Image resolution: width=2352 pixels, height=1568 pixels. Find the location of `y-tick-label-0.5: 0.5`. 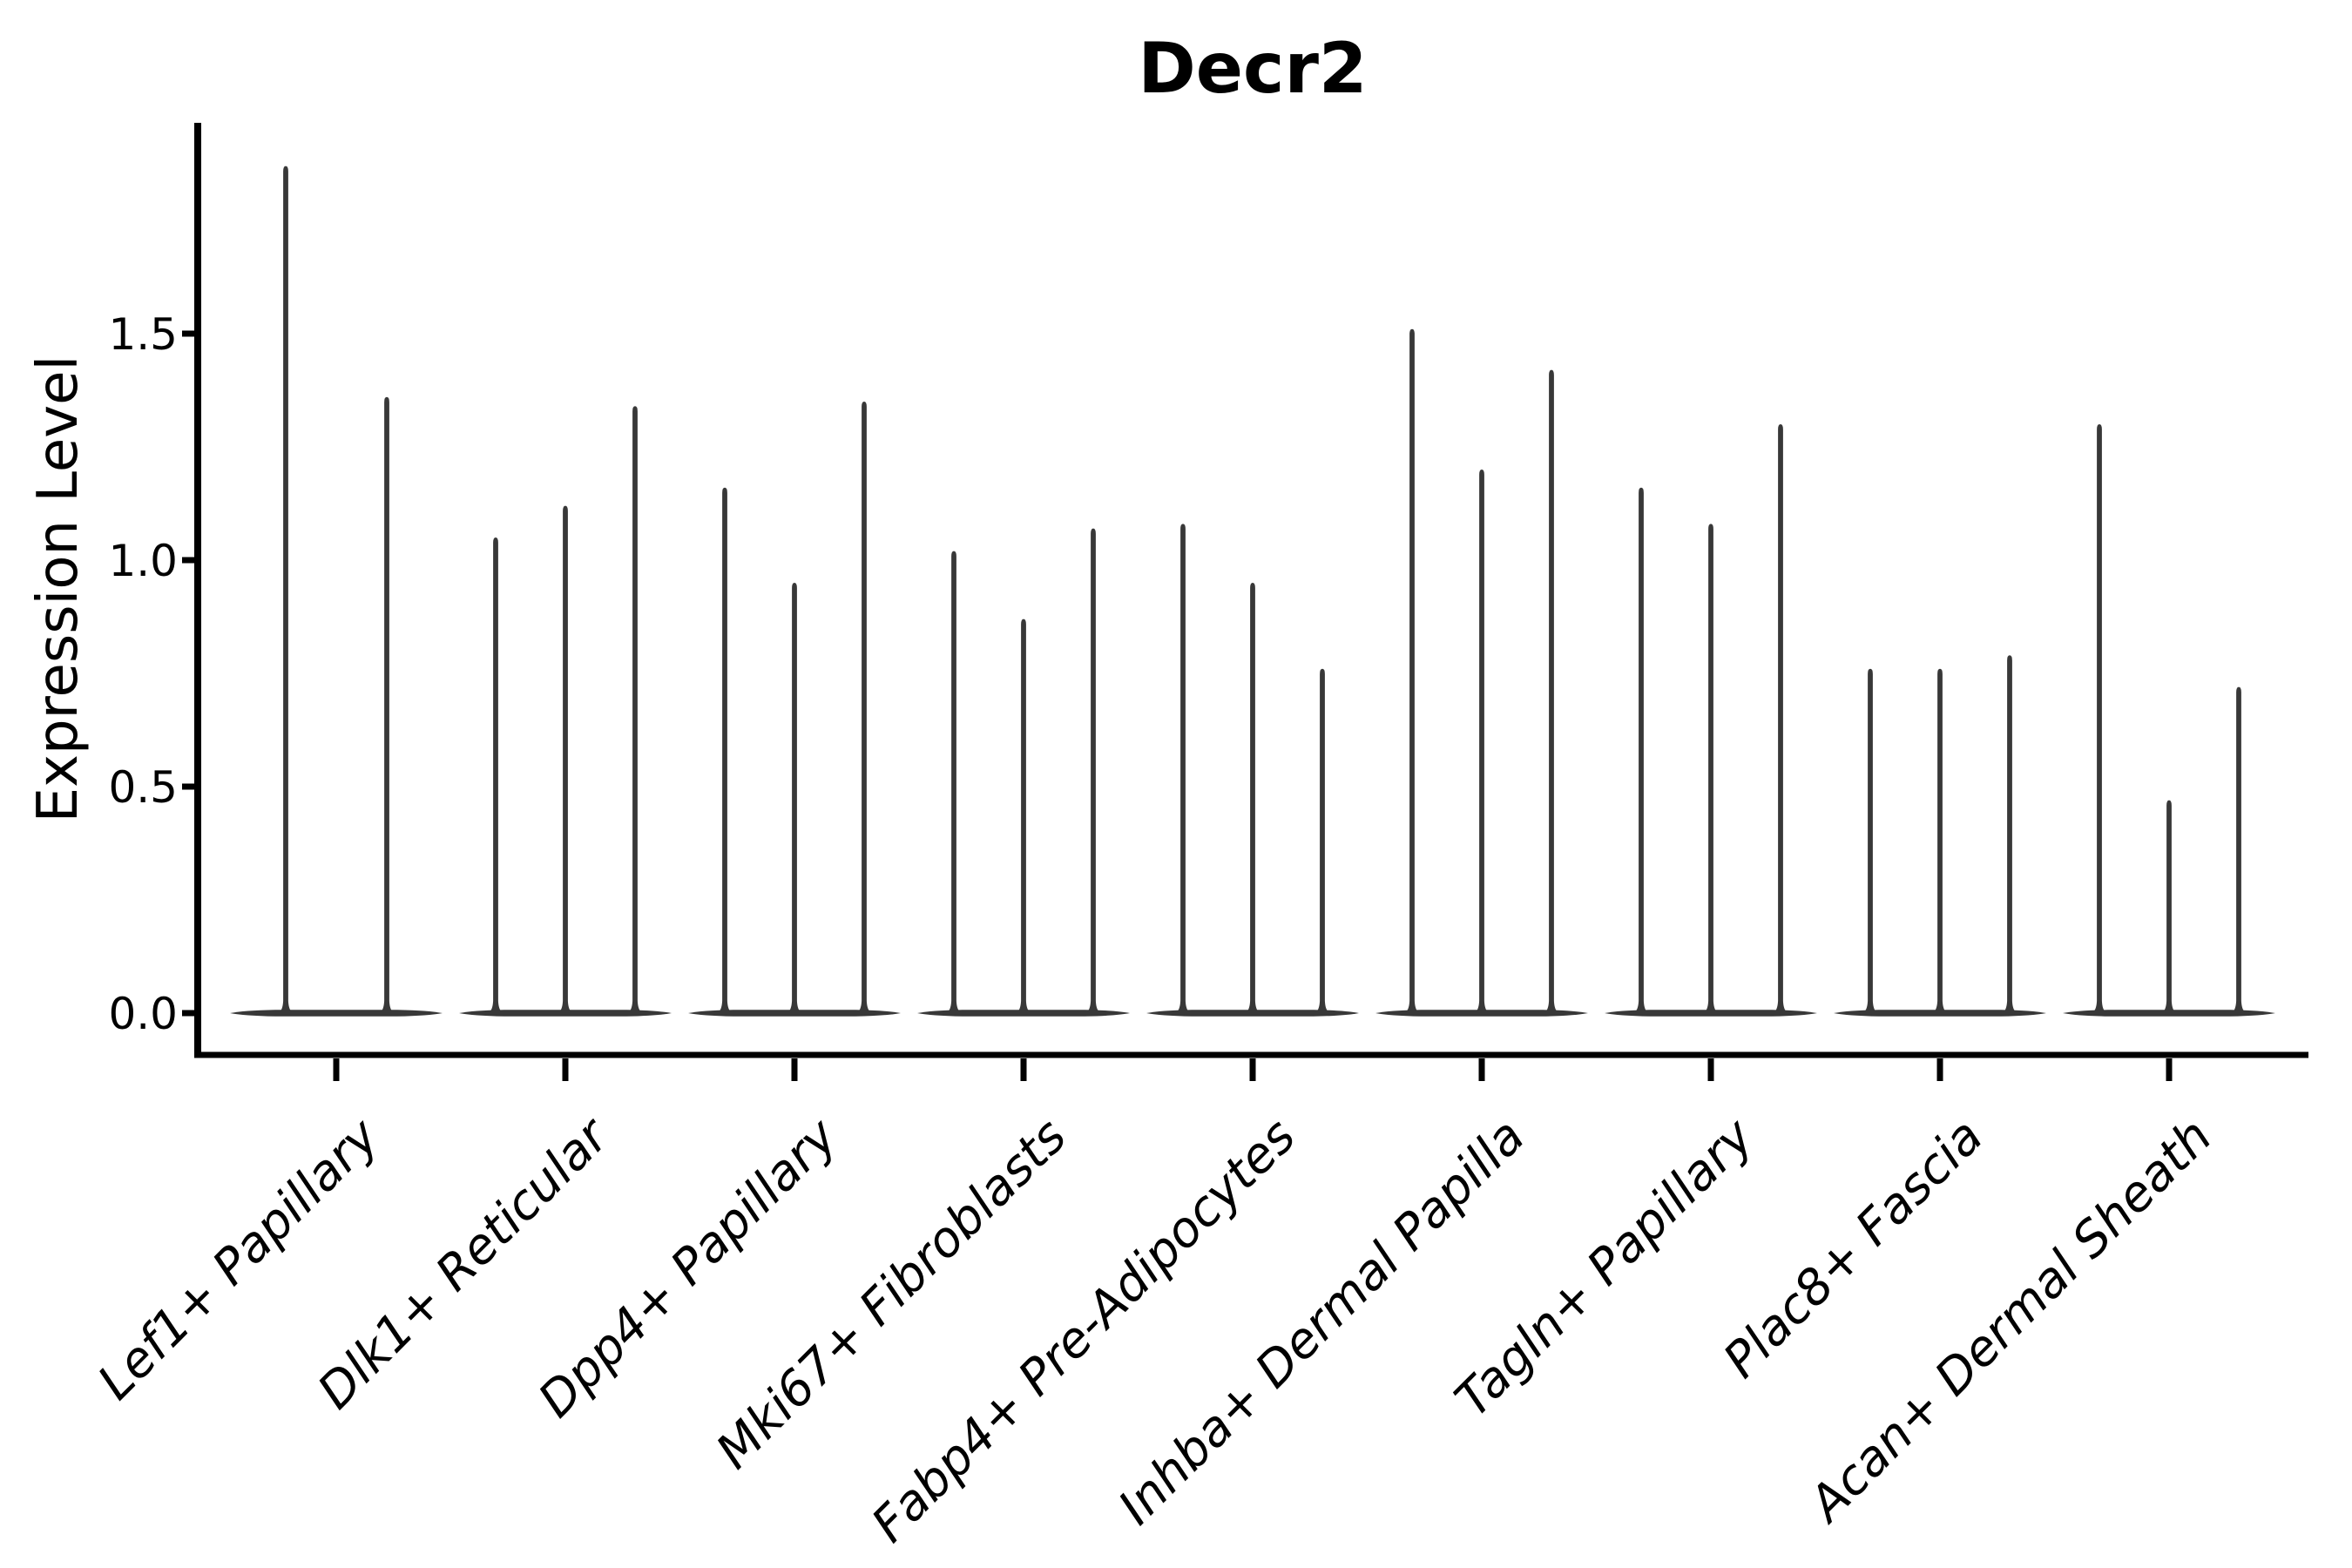

y-tick-label-0.5: 0.5 is located at coordinates (143, 787).